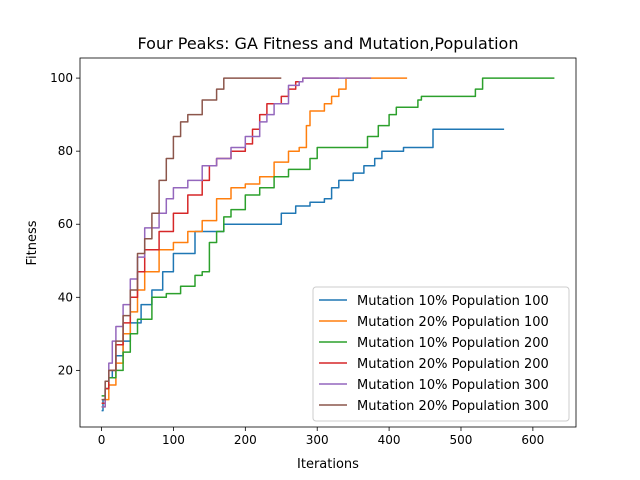 This screenshot has height=480, width=640. Describe the element at coordinates (389, 440) in the screenshot. I see `x-tick-label: 400` at that location.